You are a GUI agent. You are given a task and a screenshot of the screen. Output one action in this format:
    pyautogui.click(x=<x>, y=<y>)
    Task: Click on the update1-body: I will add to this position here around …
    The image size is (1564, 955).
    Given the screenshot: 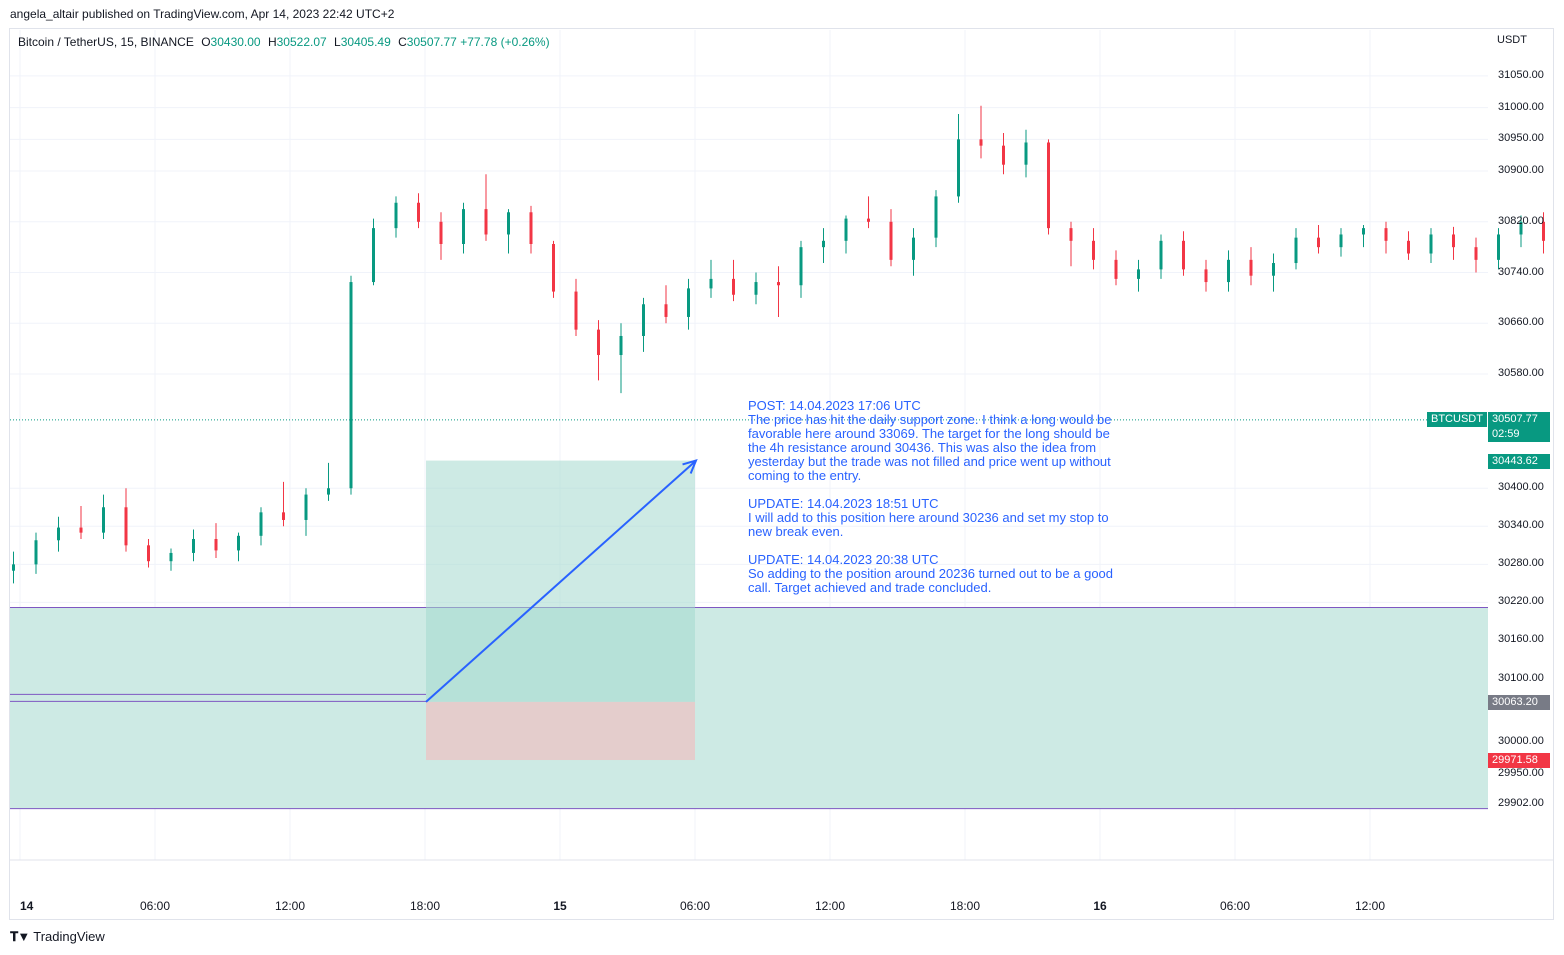 What is the action you would take?
    pyautogui.click(x=928, y=524)
    